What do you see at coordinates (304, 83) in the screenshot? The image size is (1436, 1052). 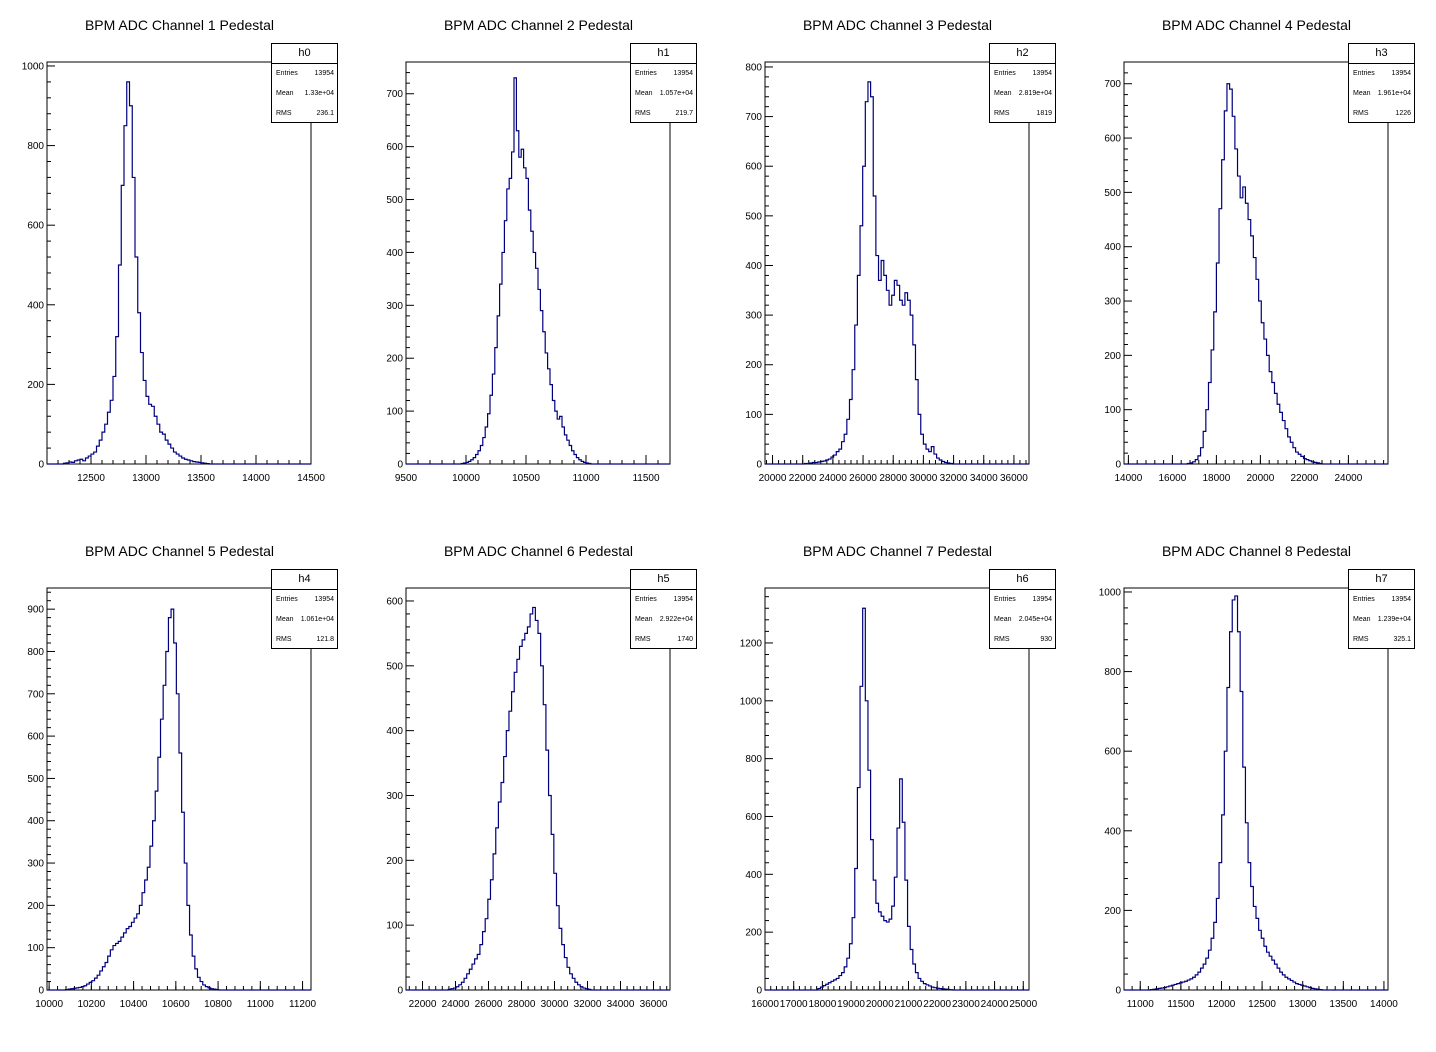 I see `stats-box: h0 Entries 13954 Mean 1.33e+04 RMS 236.1` at bounding box center [304, 83].